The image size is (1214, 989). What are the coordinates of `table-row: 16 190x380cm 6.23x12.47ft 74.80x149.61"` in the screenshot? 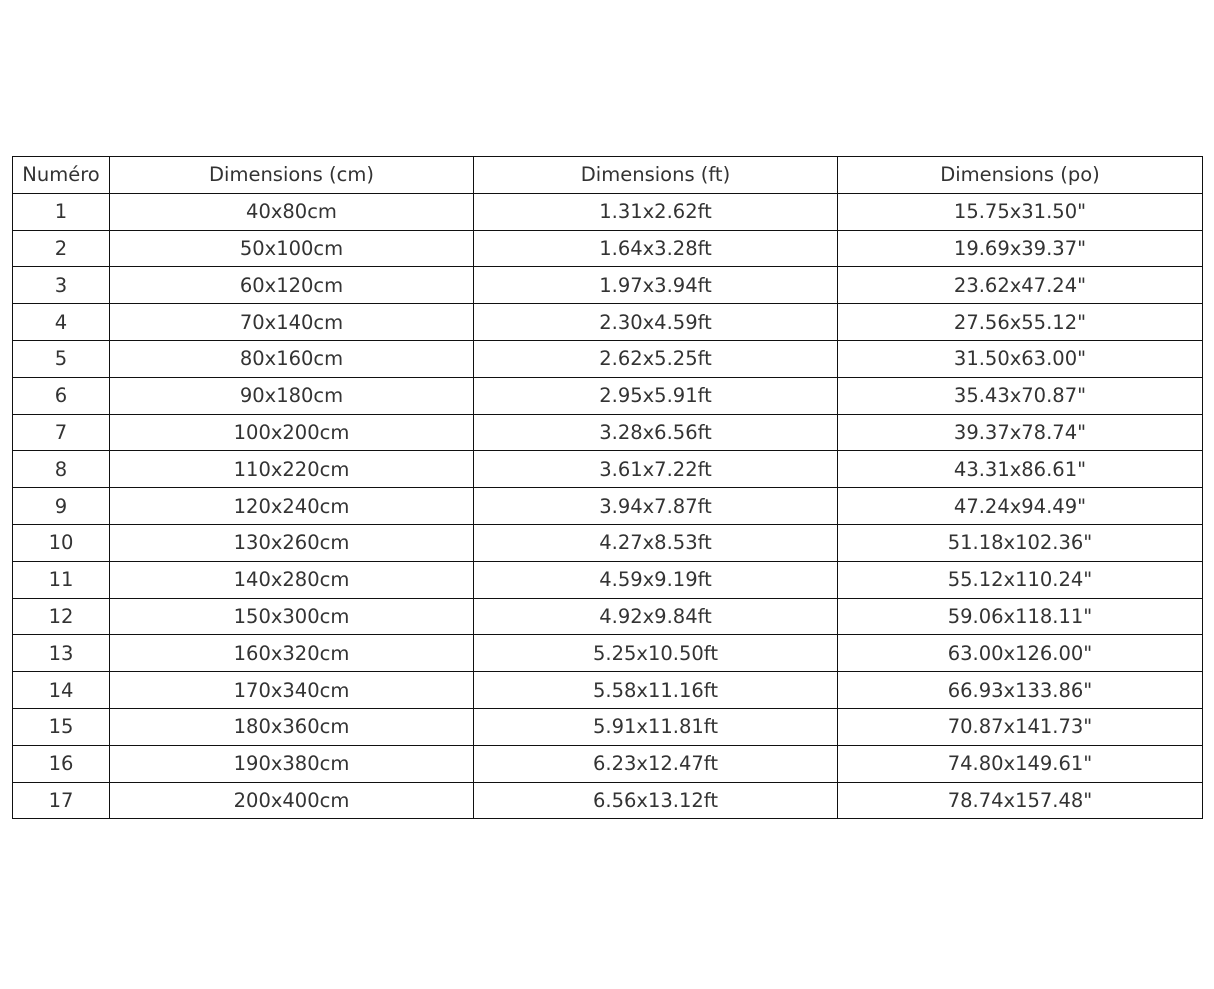 It's located at (607, 763).